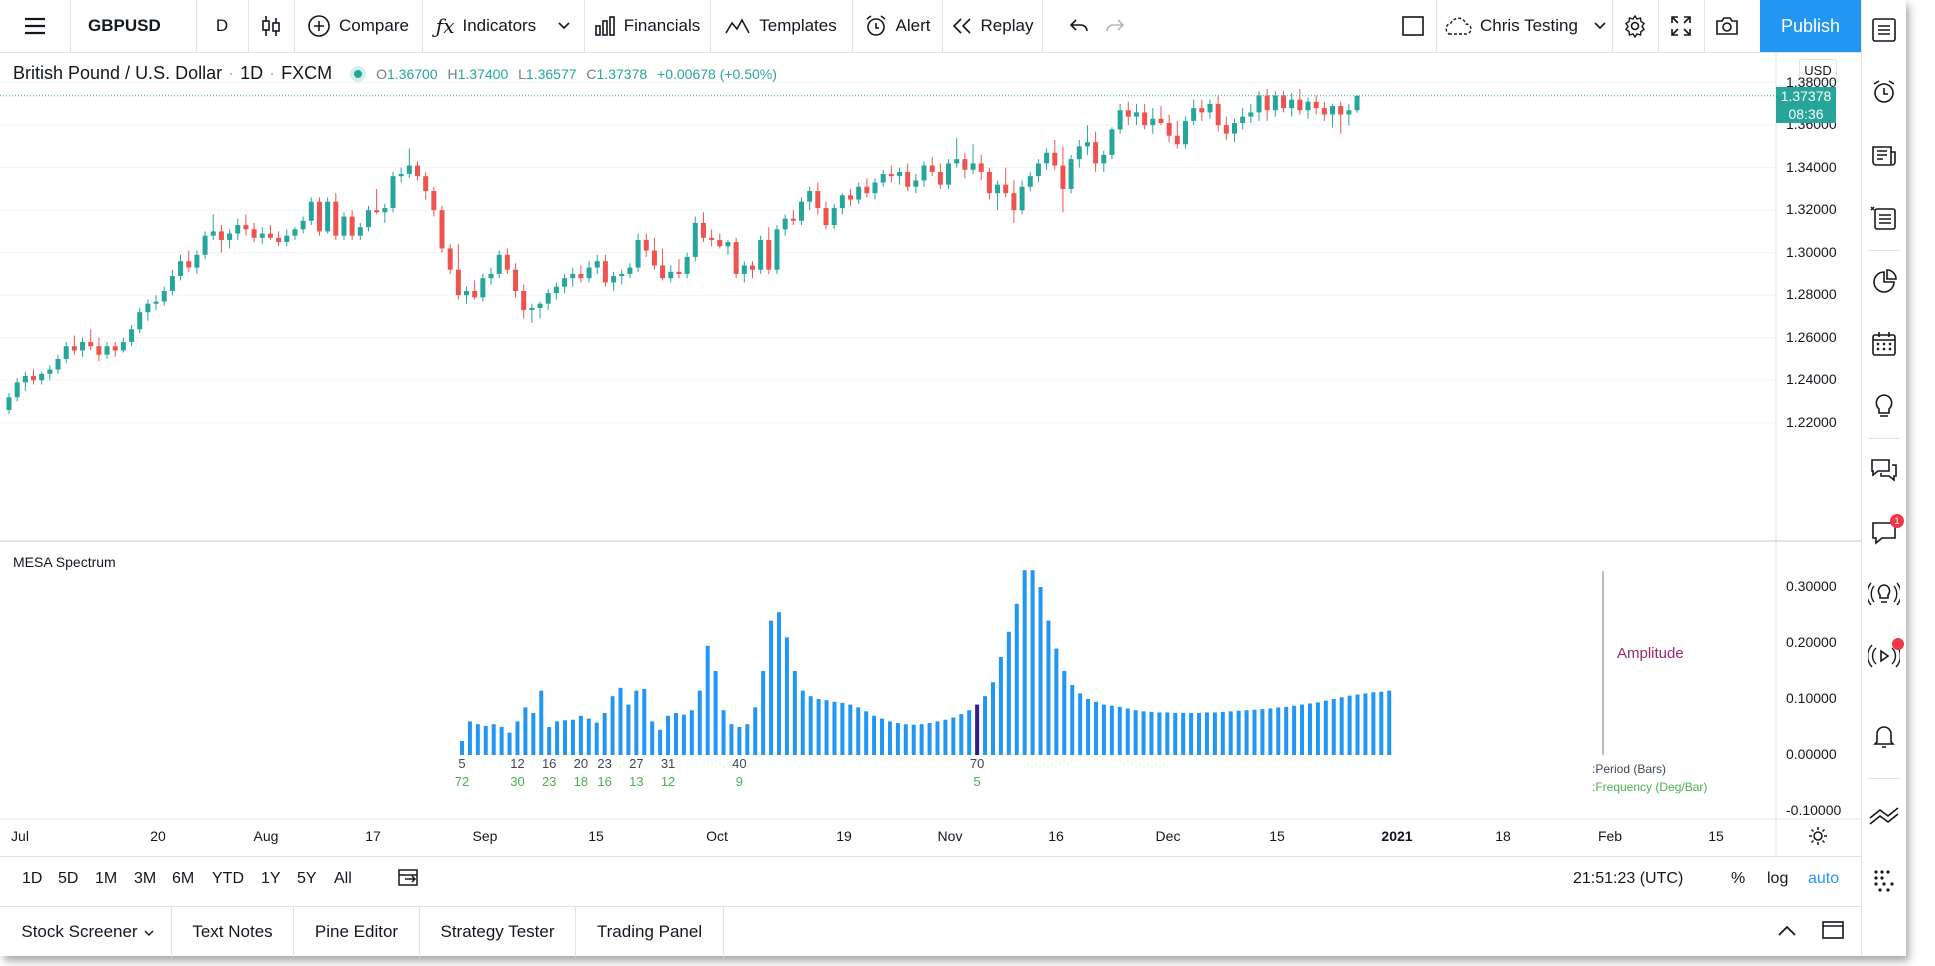  What do you see at coordinates (409, 879) in the screenshot?
I see `go-to-date-button` at bounding box center [409, 879].